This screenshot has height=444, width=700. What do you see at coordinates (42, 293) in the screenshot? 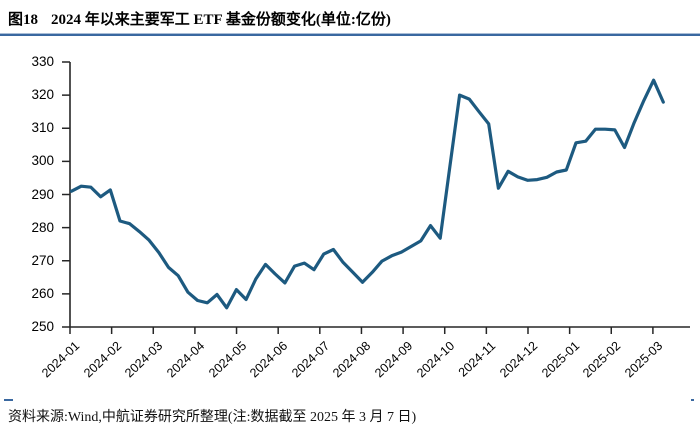
I see `y-tick-label: 260` at bounding box center [42, 293].